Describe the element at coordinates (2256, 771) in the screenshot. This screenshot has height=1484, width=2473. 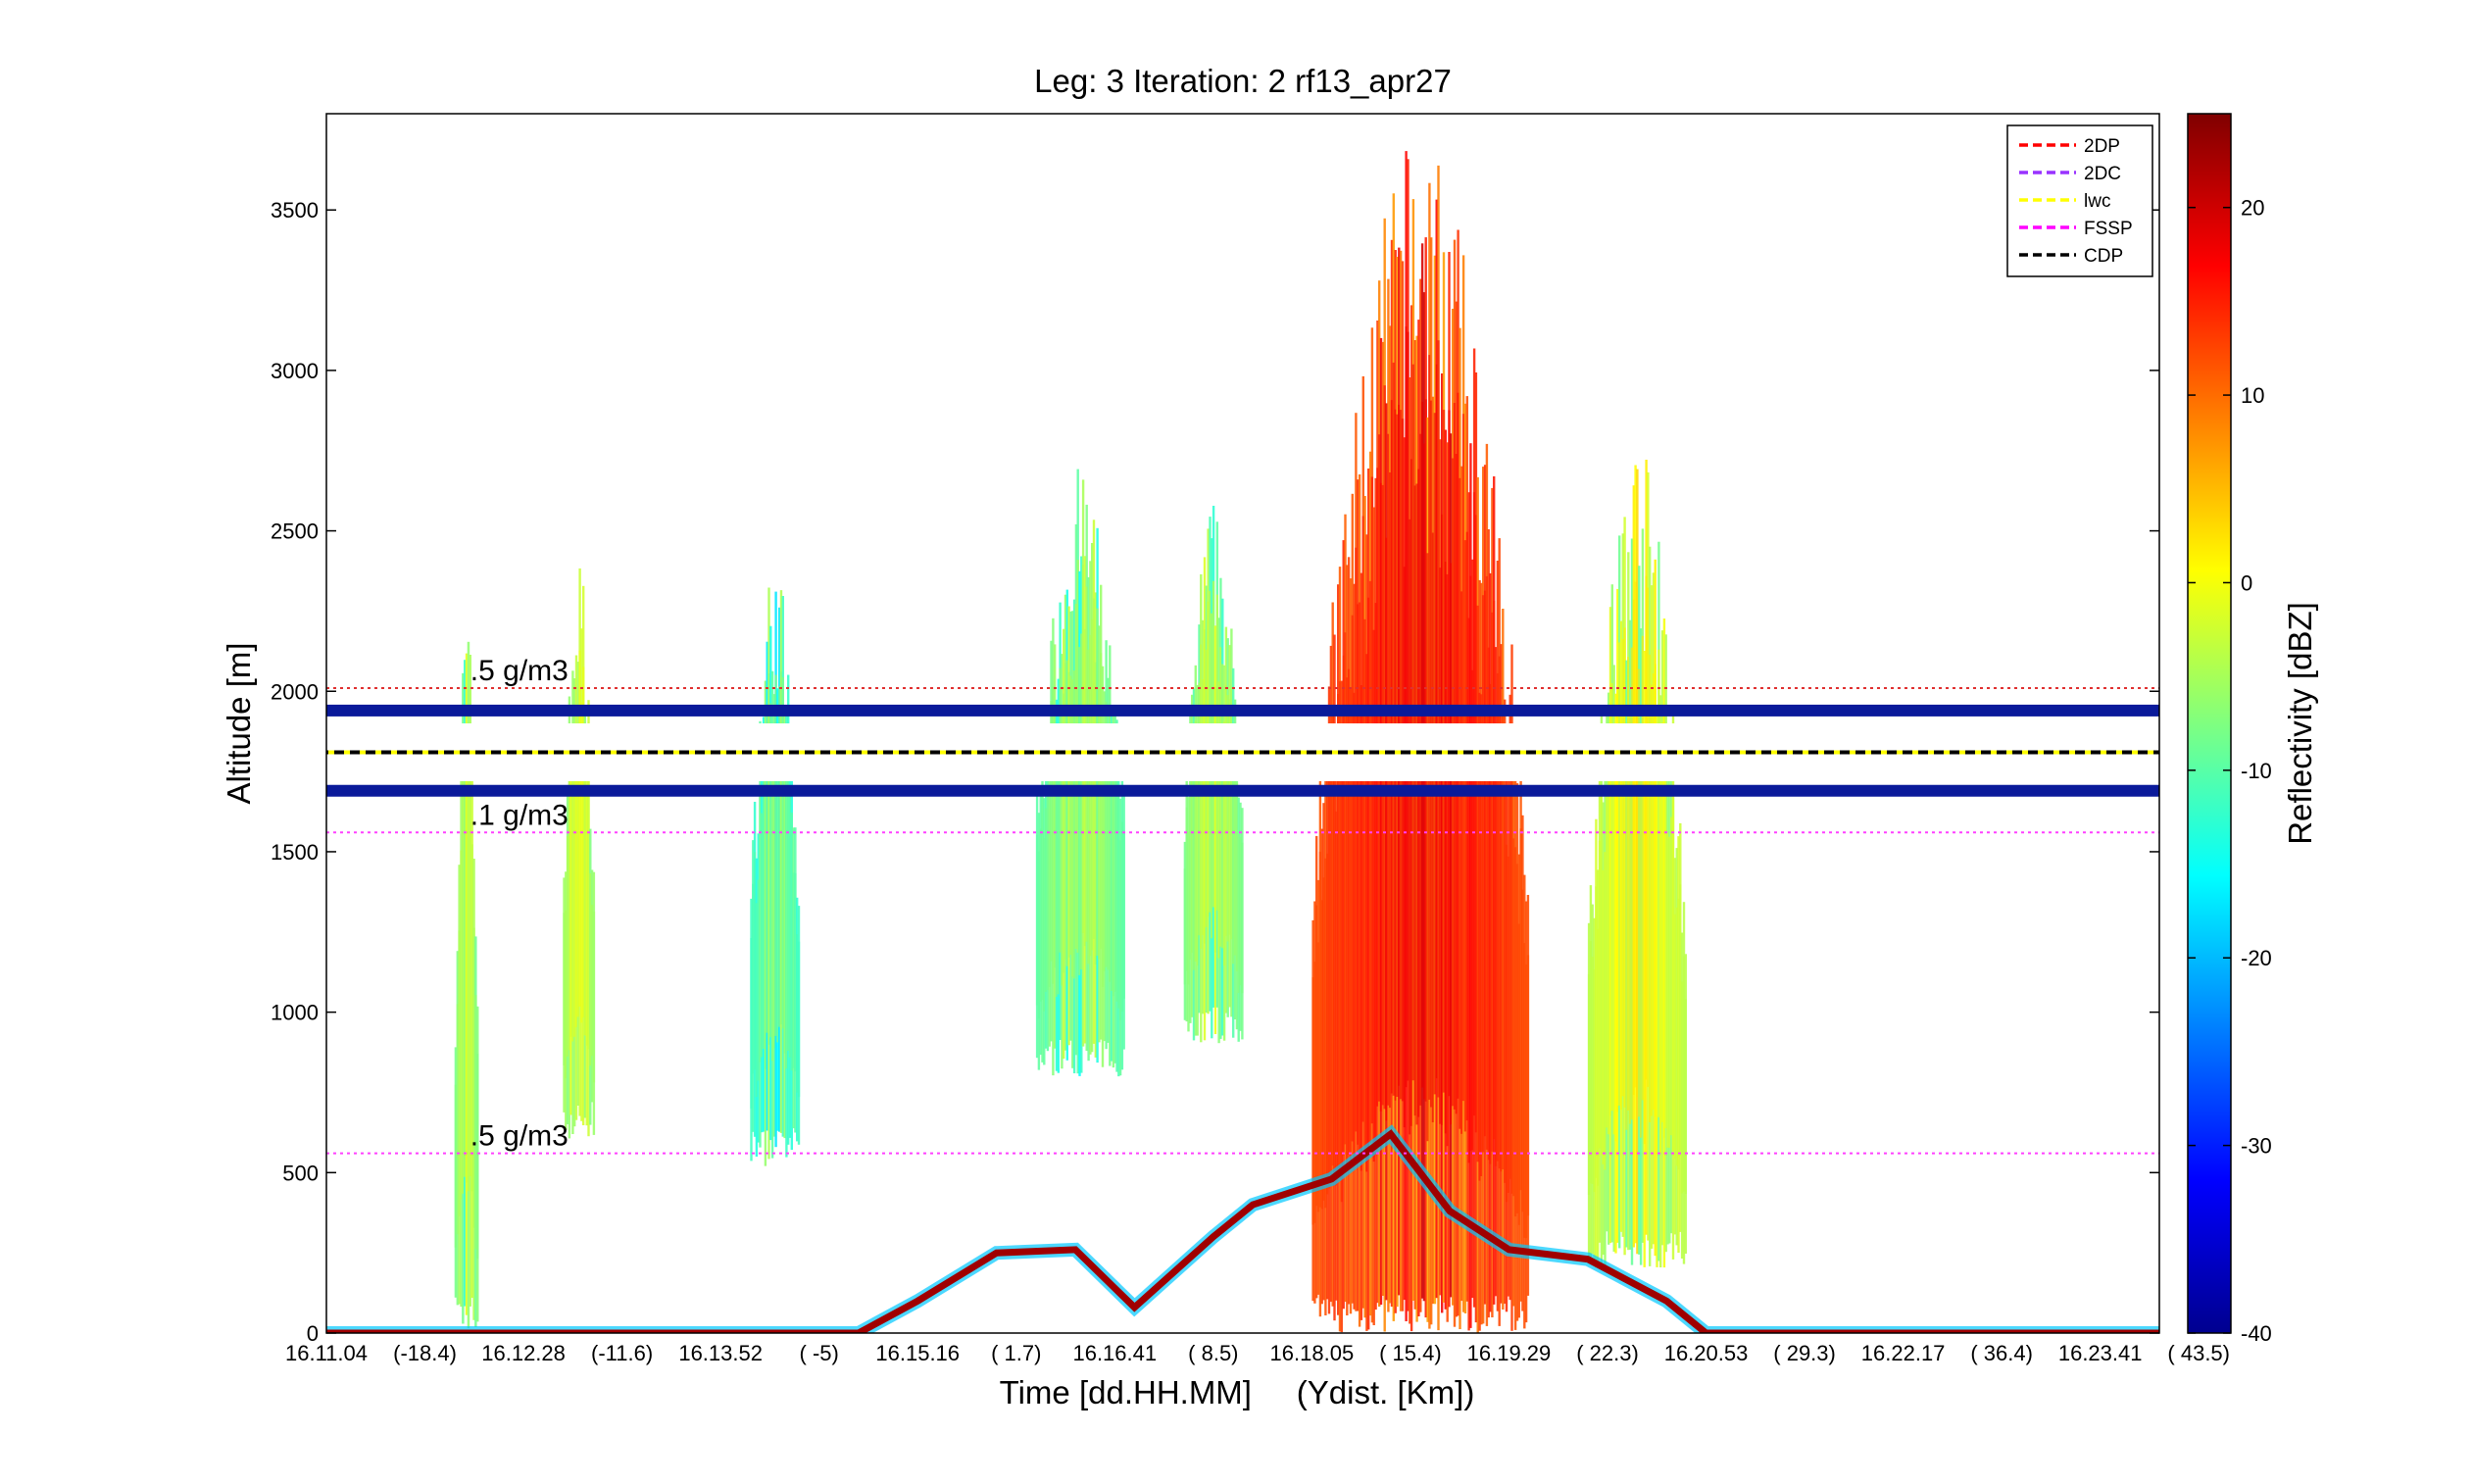
I see `colorbar-tick-label: -10` at that location.